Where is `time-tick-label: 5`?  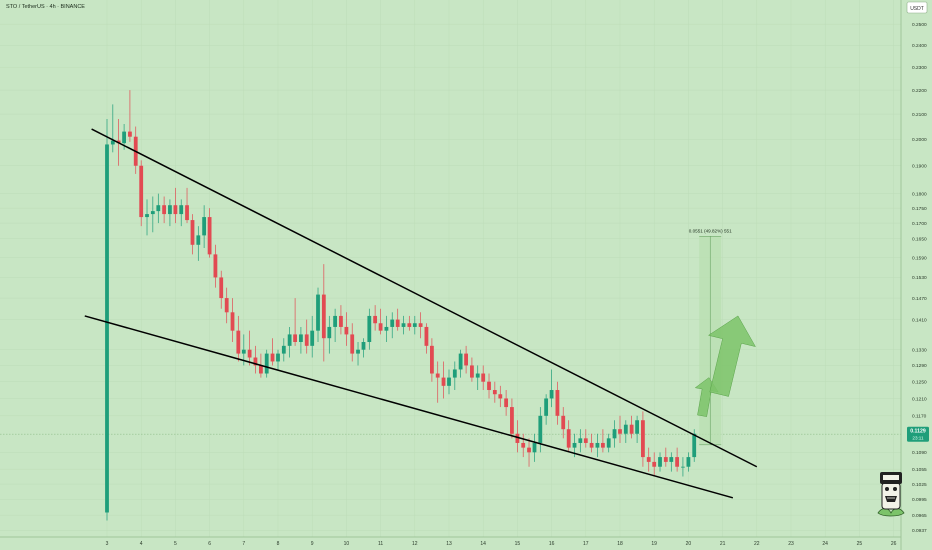 time-tick-label: 5 is located at coordinates (175, 544).